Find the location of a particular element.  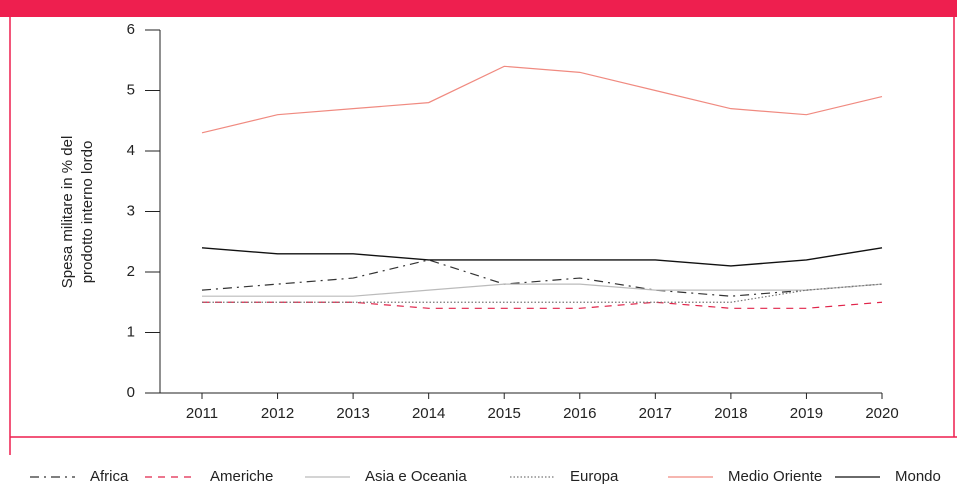

x-tick-label: 2020 is located at coordinates (881, 413).